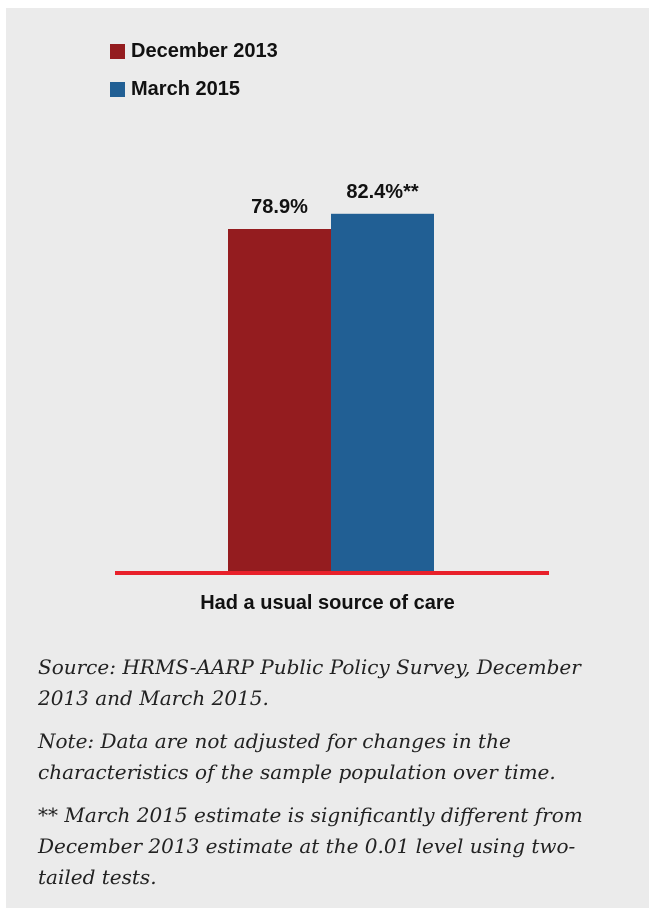 This screenshot has width=655, height=916. I want to click on legend-item-march-2015: March 2015, so click(194, 89).